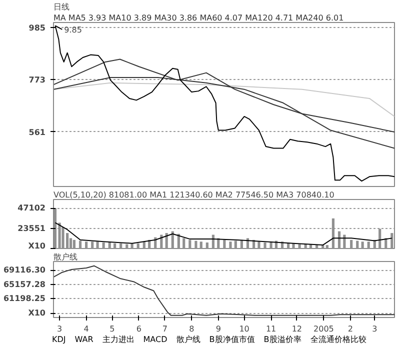 This screenshot has width=400, height=352. What do you see at coordinates (73, 29) in the screenshot?
I see `annotation: 9.85` at bounding box center [73, 29].